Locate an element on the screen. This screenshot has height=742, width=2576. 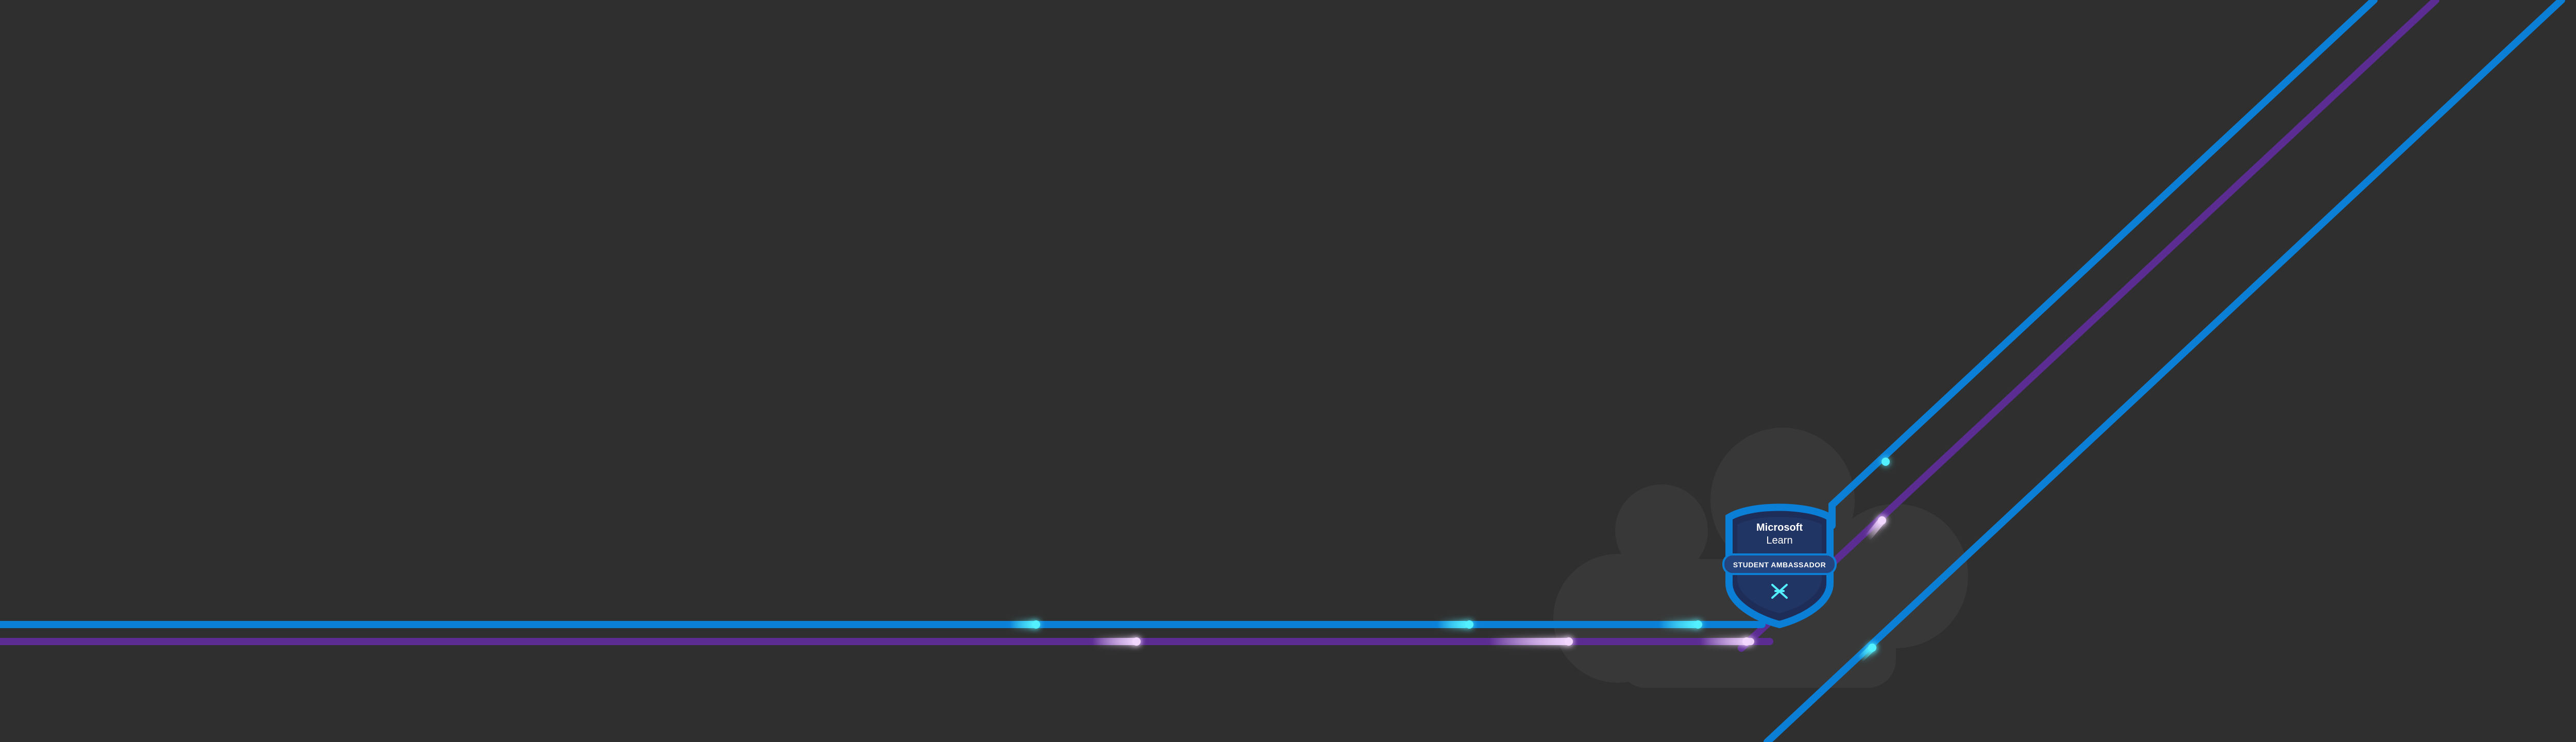
diagonal-glow-trails is located at coordinates (1871, 590).